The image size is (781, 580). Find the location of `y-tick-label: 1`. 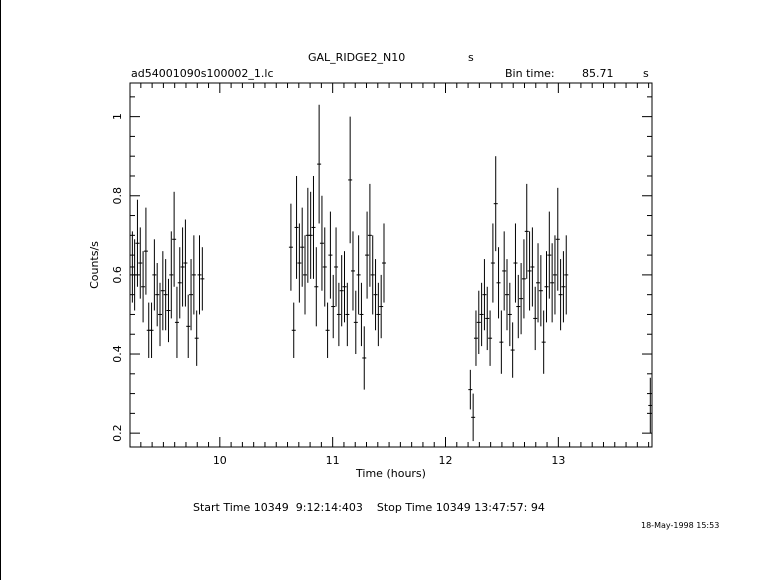

y-tick-label: 1 is located at coordinates (117, 116).